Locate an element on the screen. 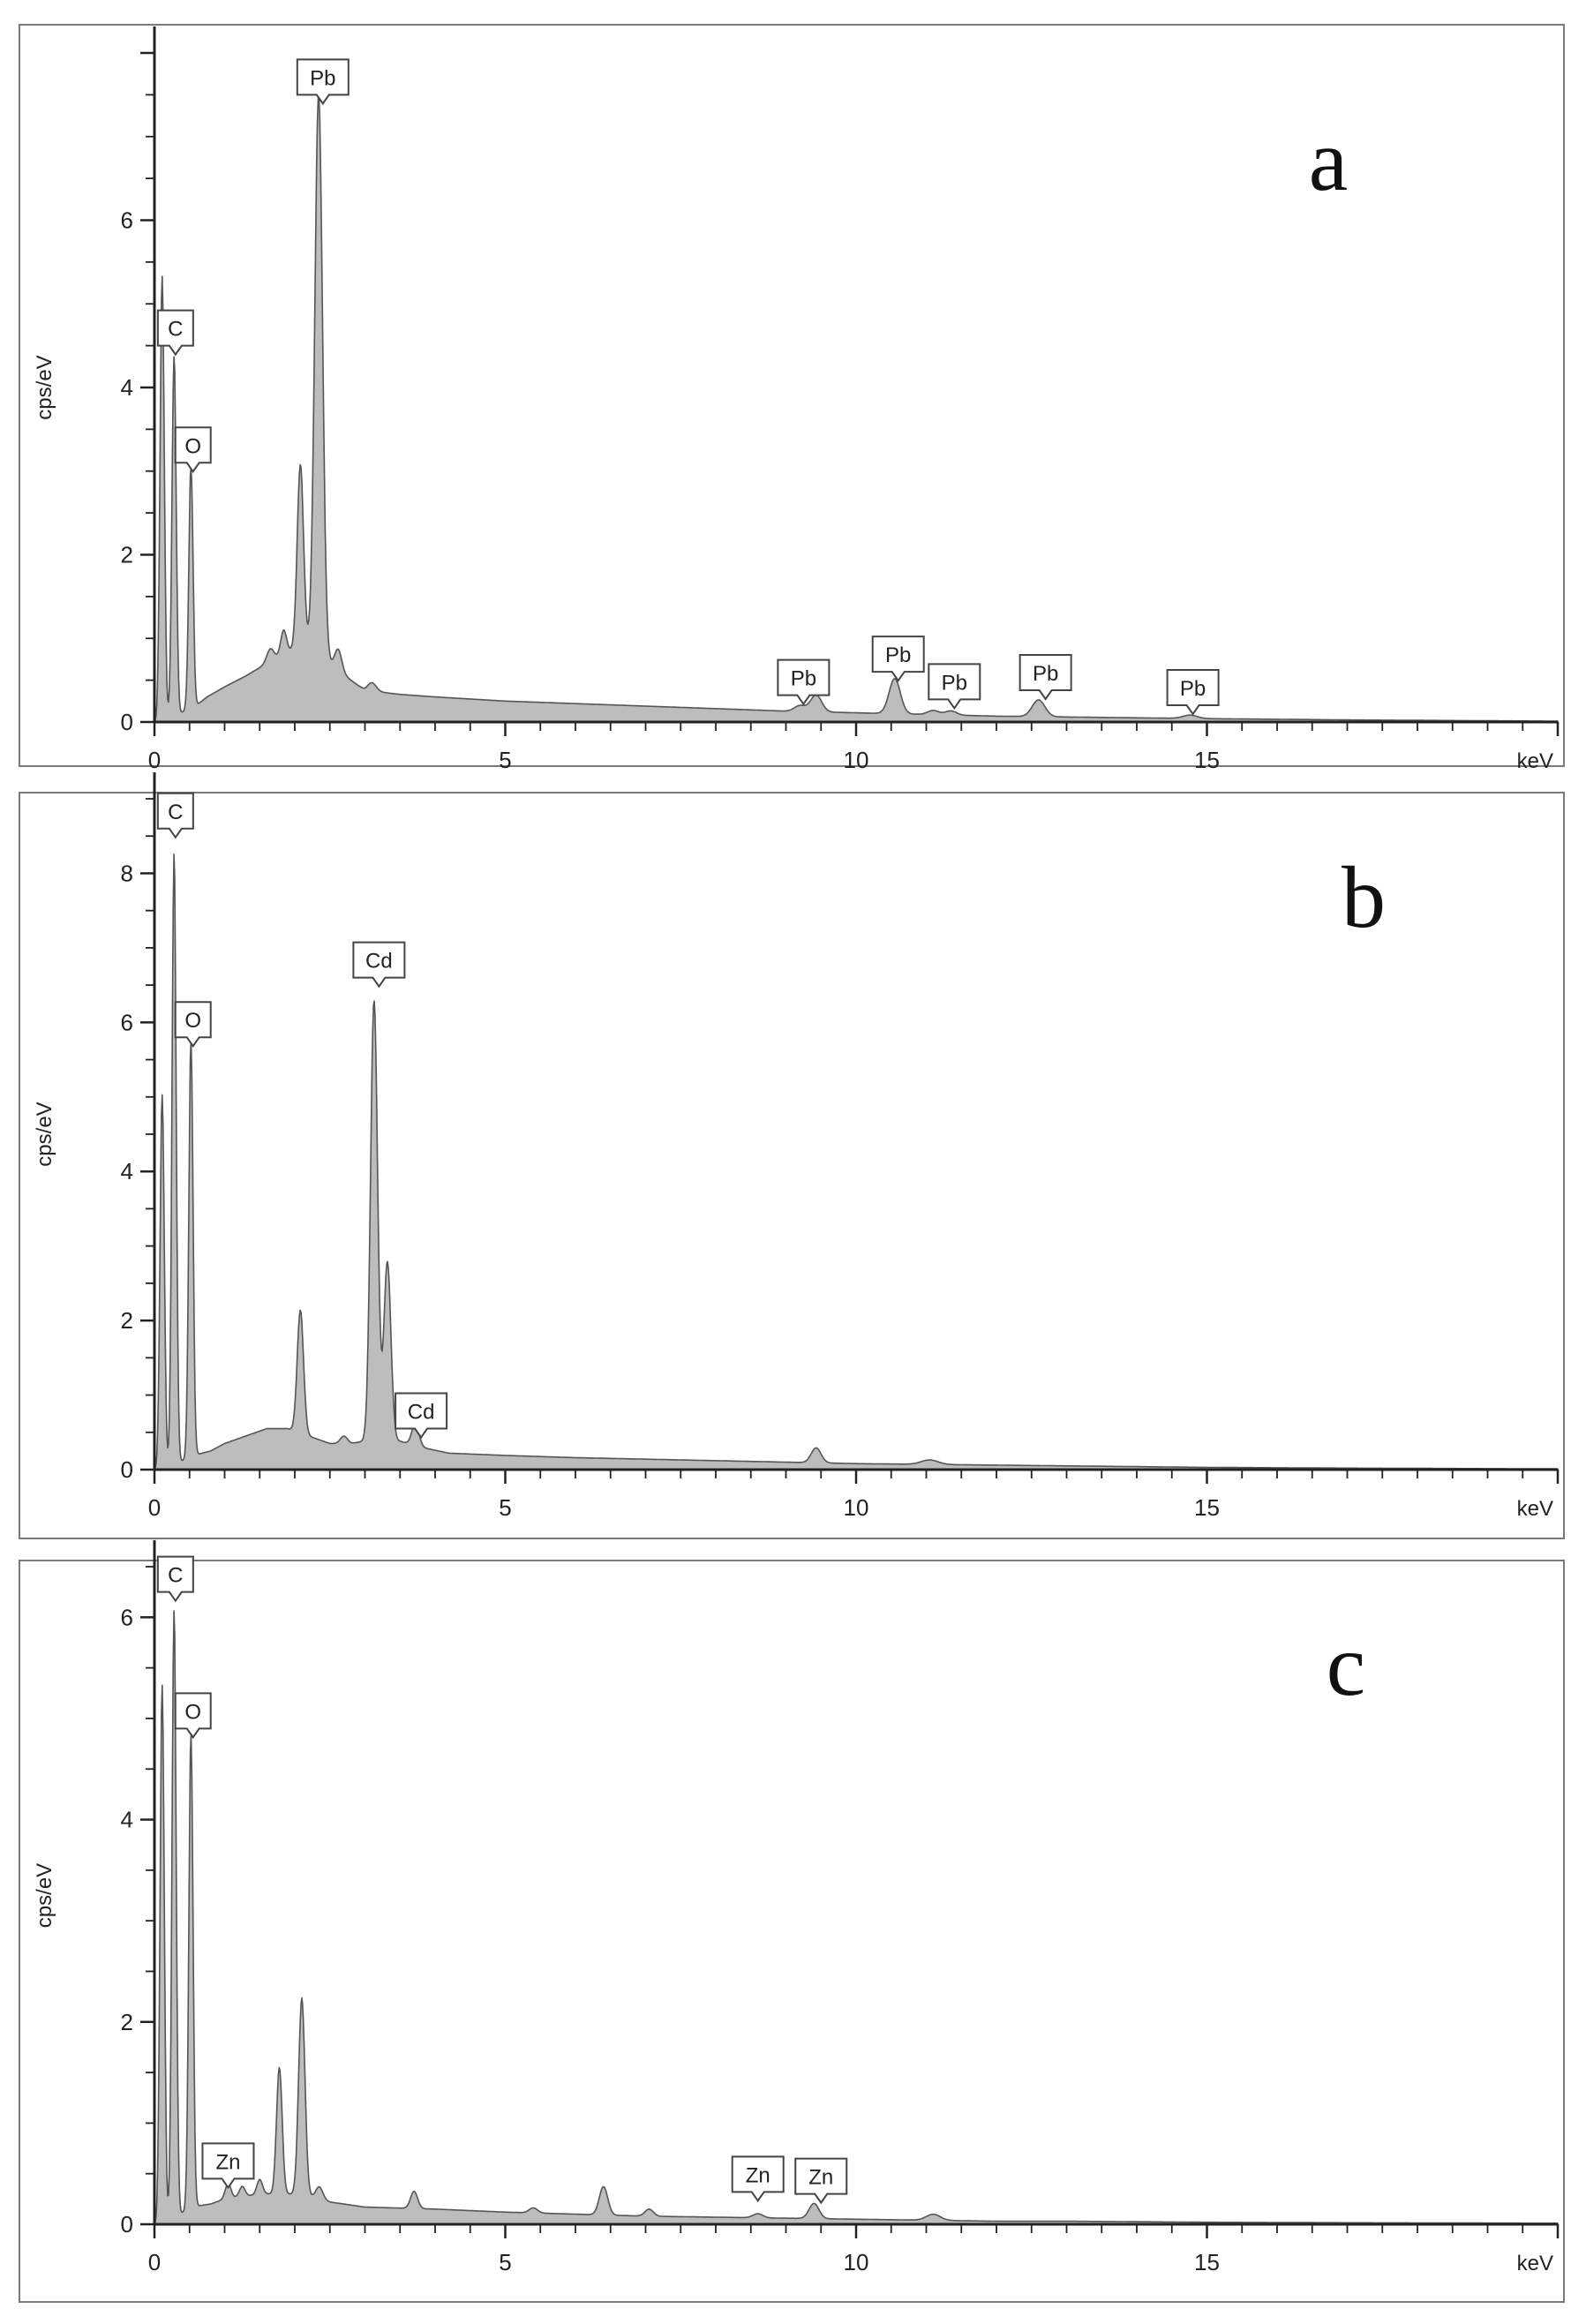  panel-letter: b is located at coordinates (1364, 897).